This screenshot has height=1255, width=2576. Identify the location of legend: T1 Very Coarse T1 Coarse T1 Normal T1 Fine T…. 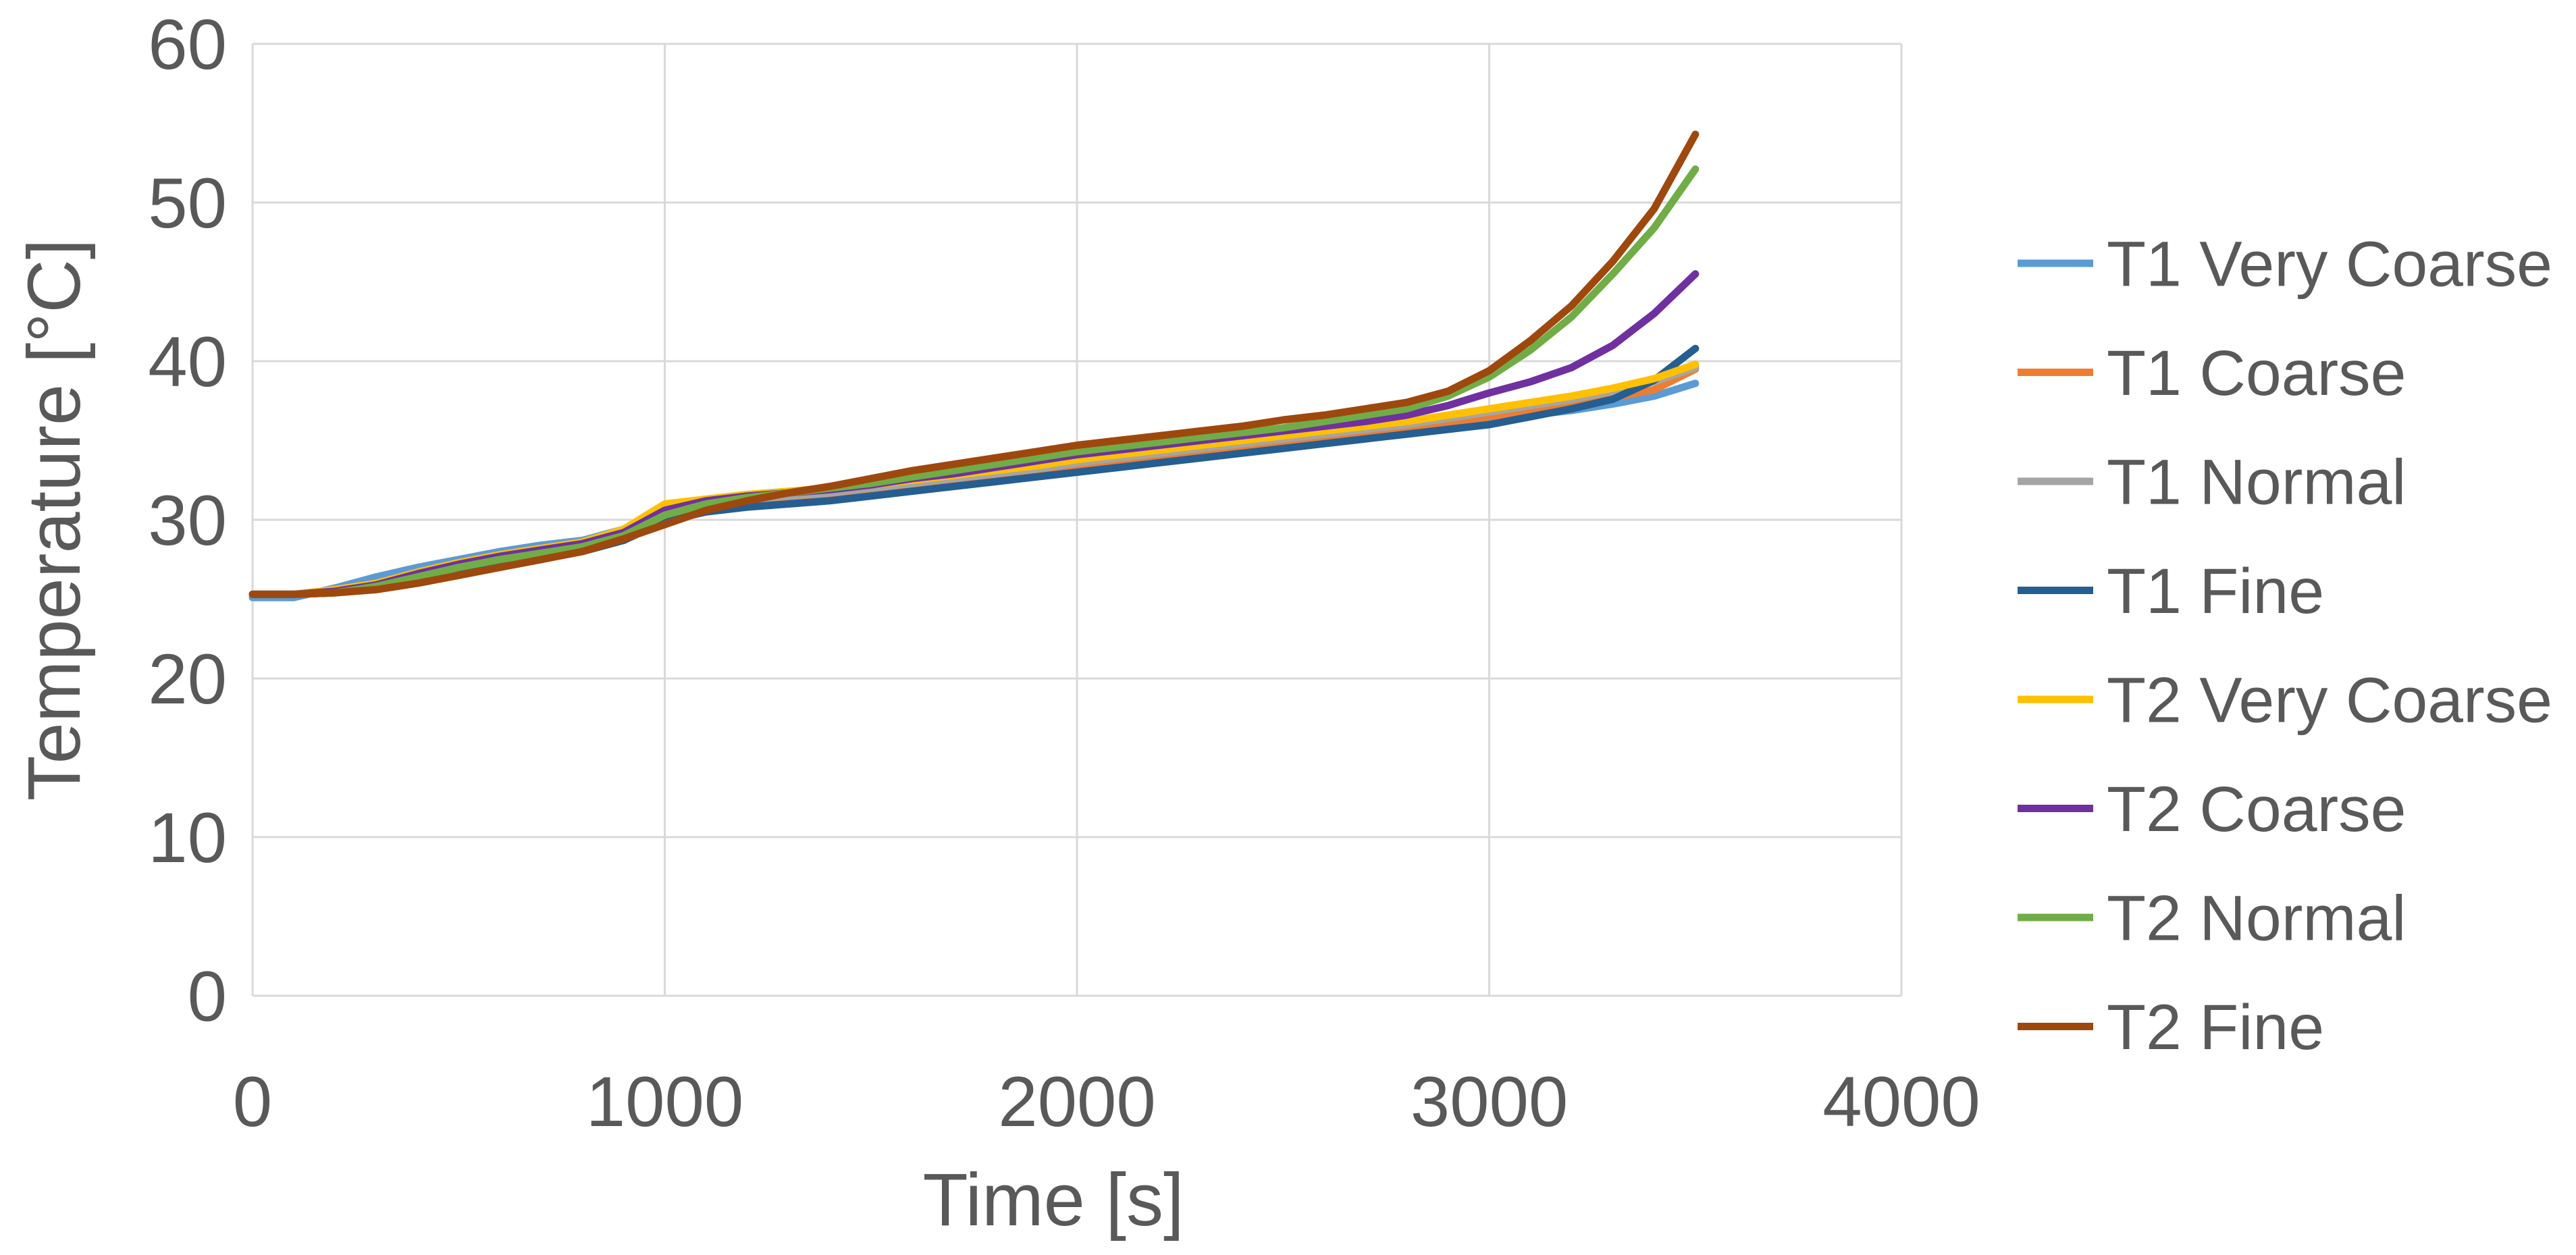
(2285, 646).